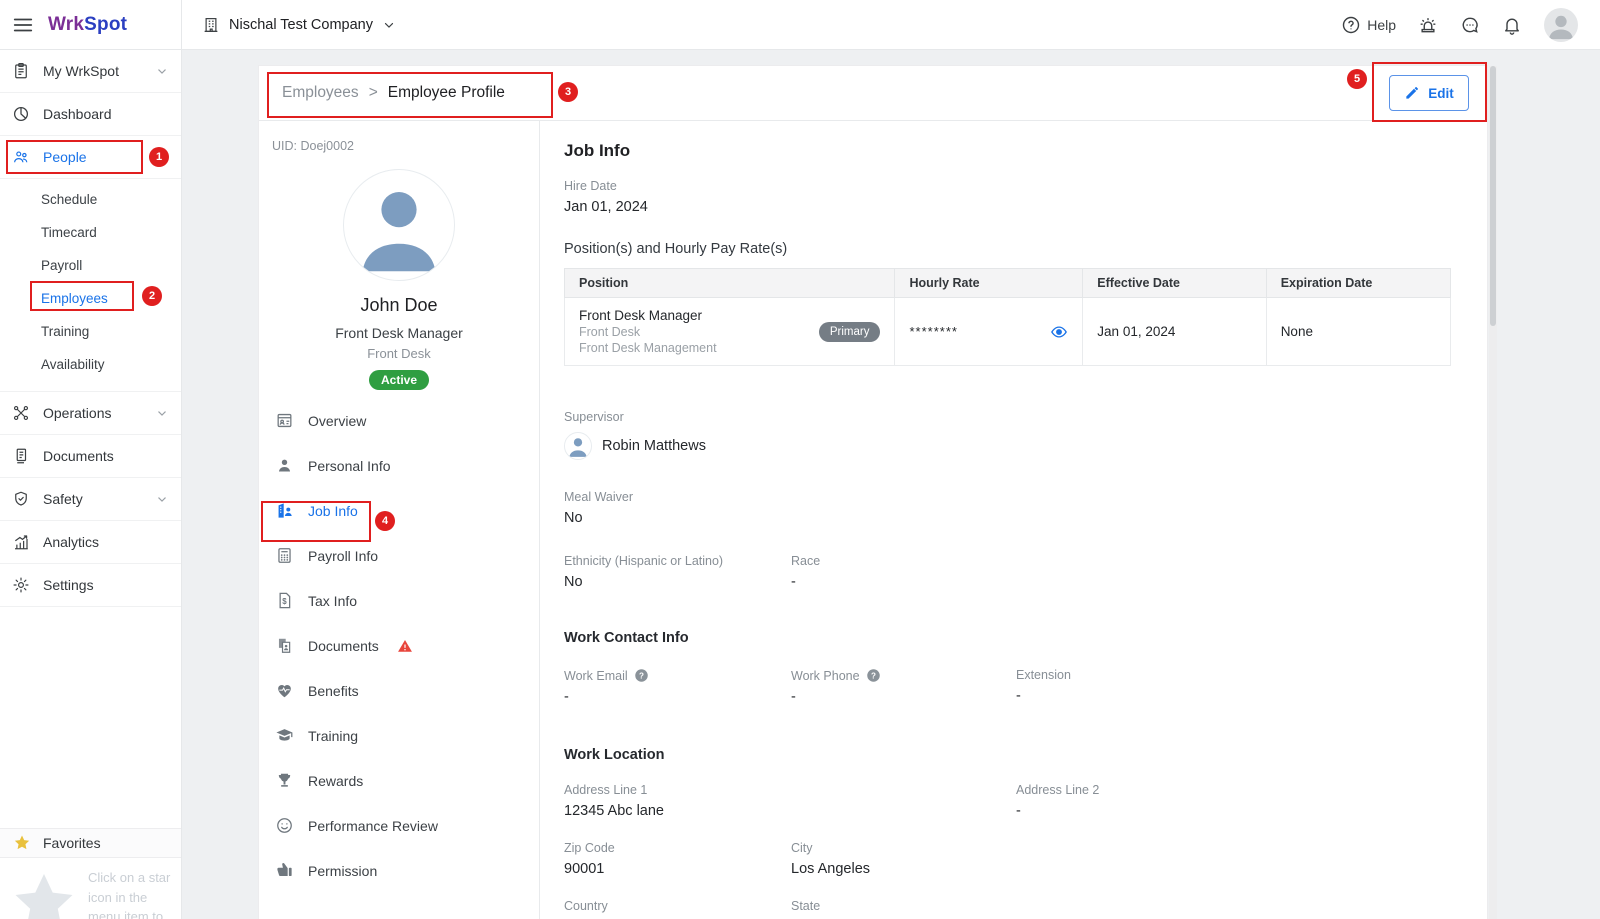 The width and height of the screenshot is (1600, 919). Describe the element at coordinates (641, 315) in the screenshot. I see `position-title: Front Desk Manager` at that location.